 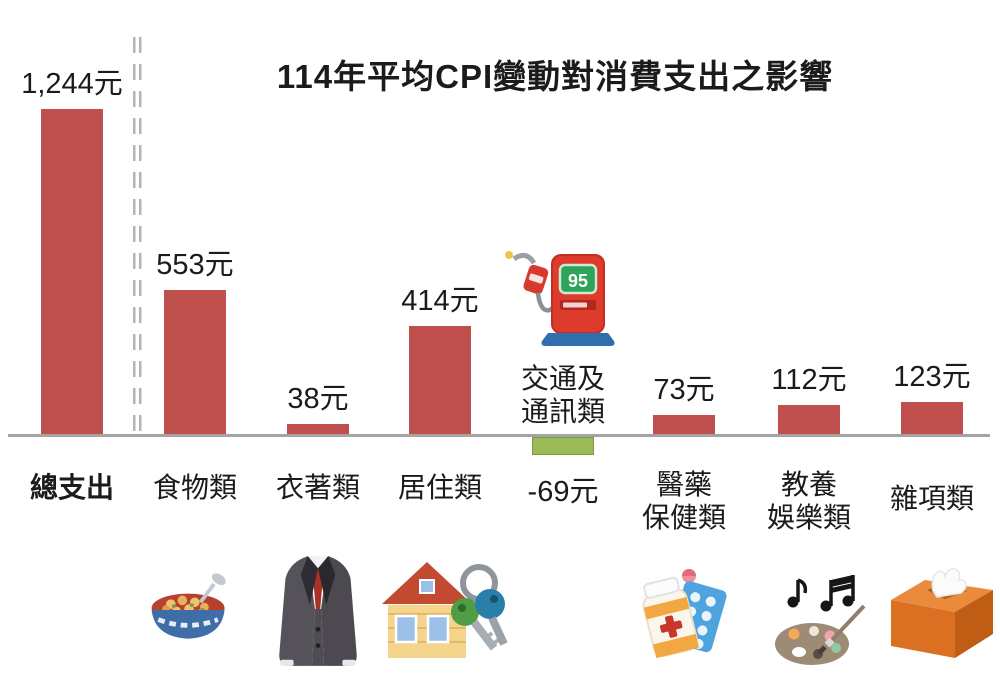 I want to click on category-label-line: 娛樂類, so click(x=808, y=517).